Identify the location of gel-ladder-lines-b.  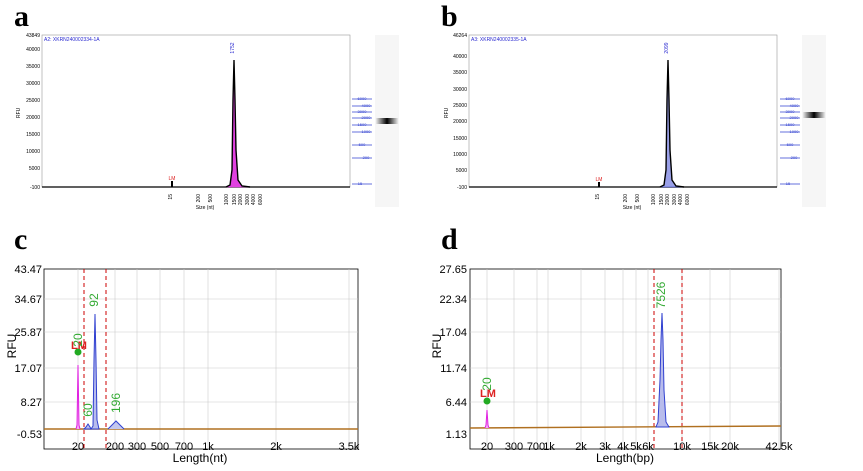
(790, 141).